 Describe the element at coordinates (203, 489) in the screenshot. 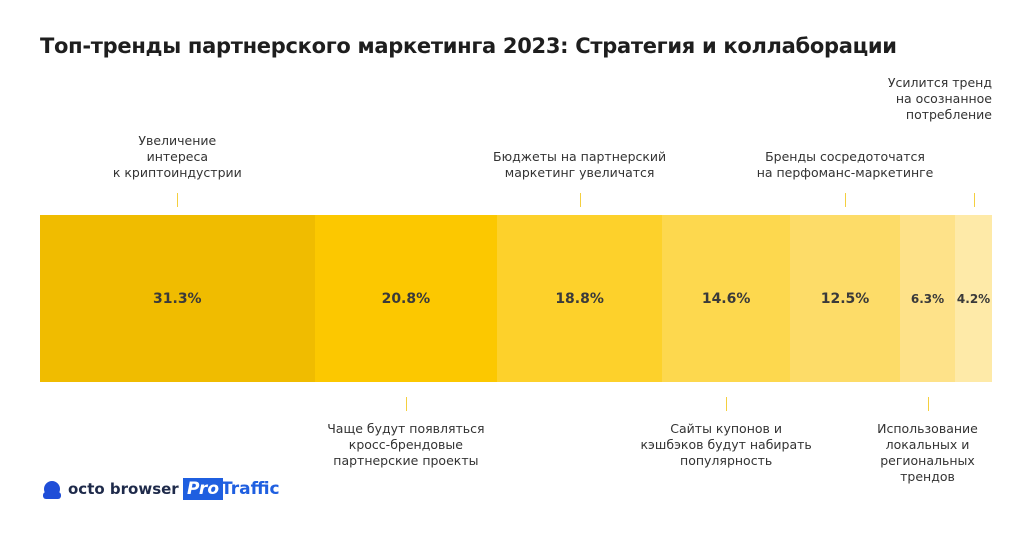

I see `logo-badge: Pro` at that location.